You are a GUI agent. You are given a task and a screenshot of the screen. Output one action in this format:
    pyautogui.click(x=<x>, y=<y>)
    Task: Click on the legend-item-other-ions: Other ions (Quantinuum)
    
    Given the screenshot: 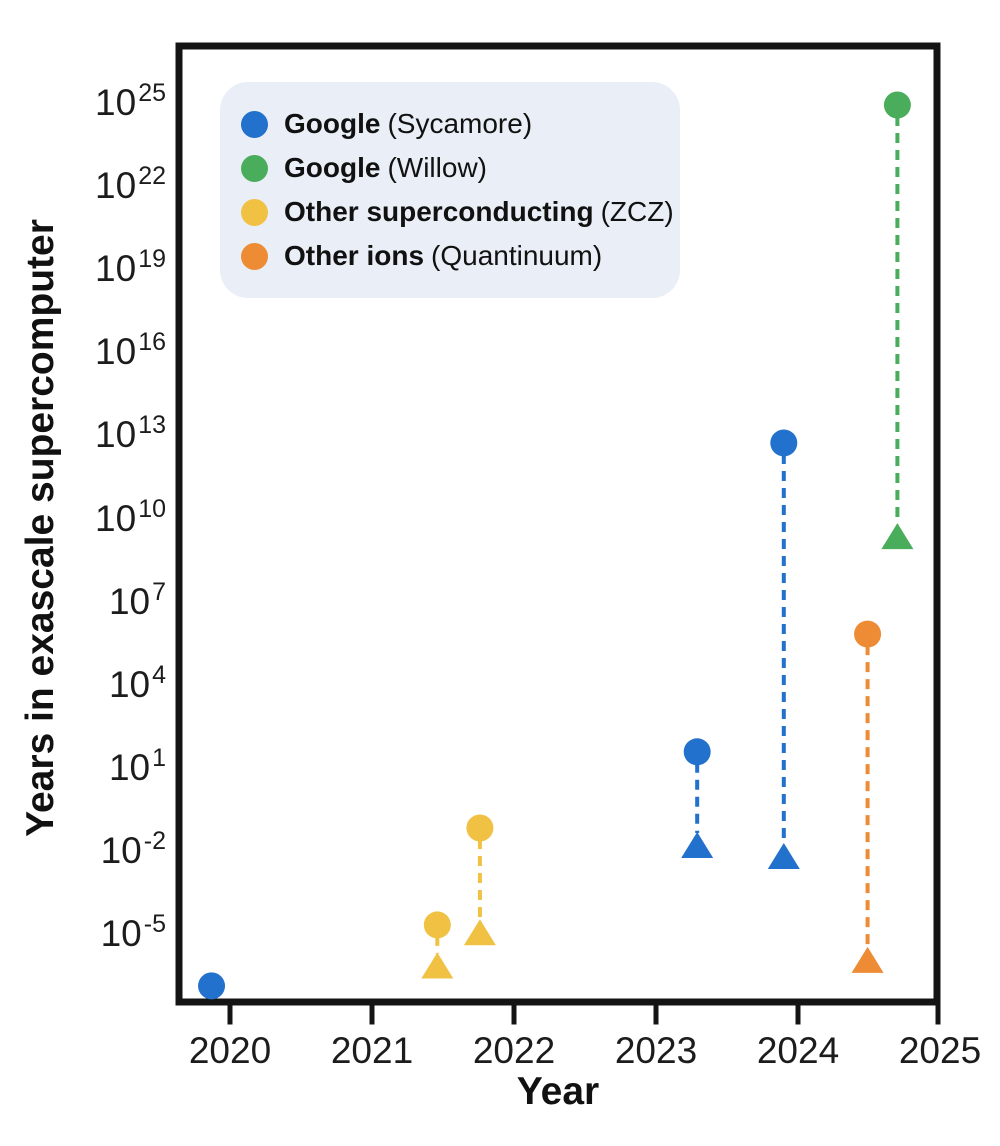 What is the action you would take?
    pyautogui.click(x=450, y=256)
    